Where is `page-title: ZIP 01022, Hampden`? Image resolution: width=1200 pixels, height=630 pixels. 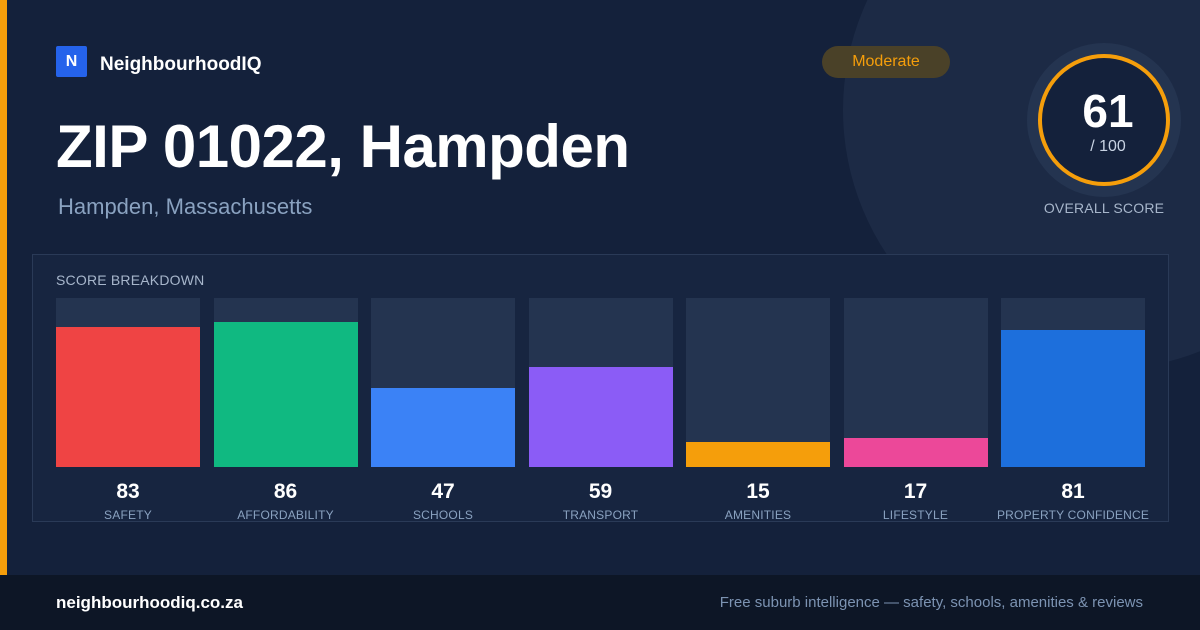
page-title: ZIP 01022, Hampden is located at coordinates (343, 146).